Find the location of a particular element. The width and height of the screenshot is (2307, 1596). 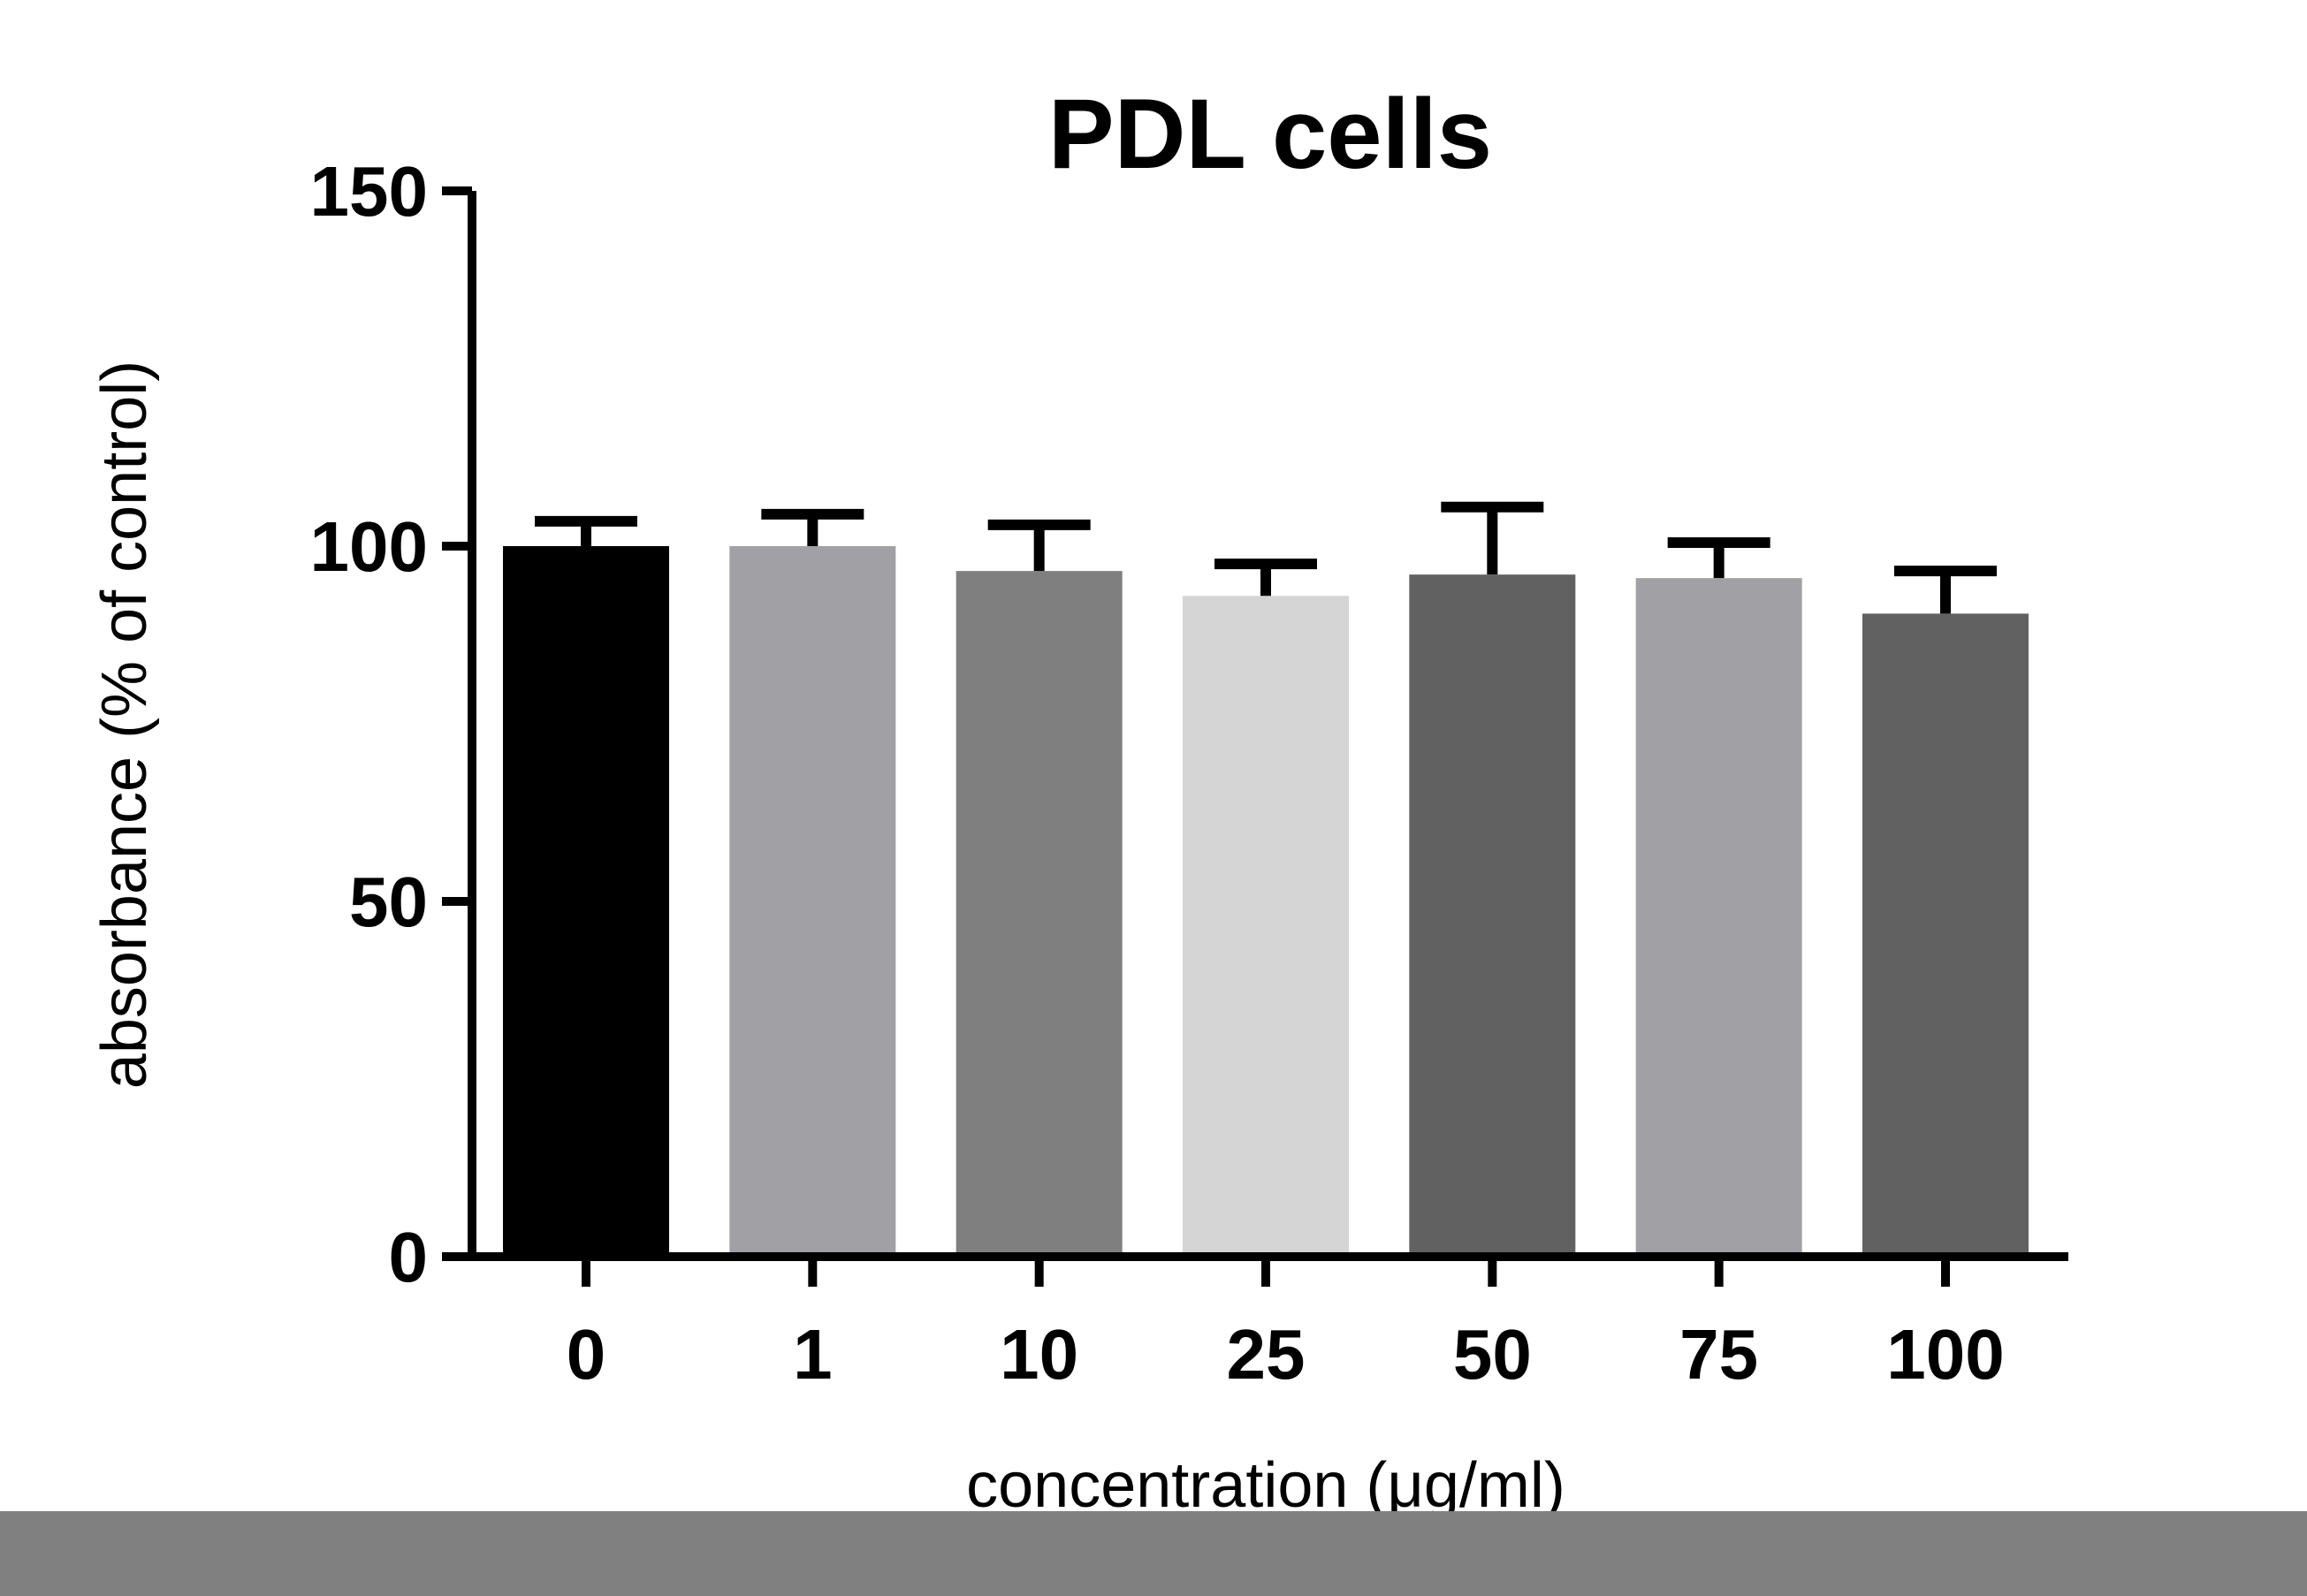

x-tick-label-75: 75 is located at coordinates (1719, 1354).